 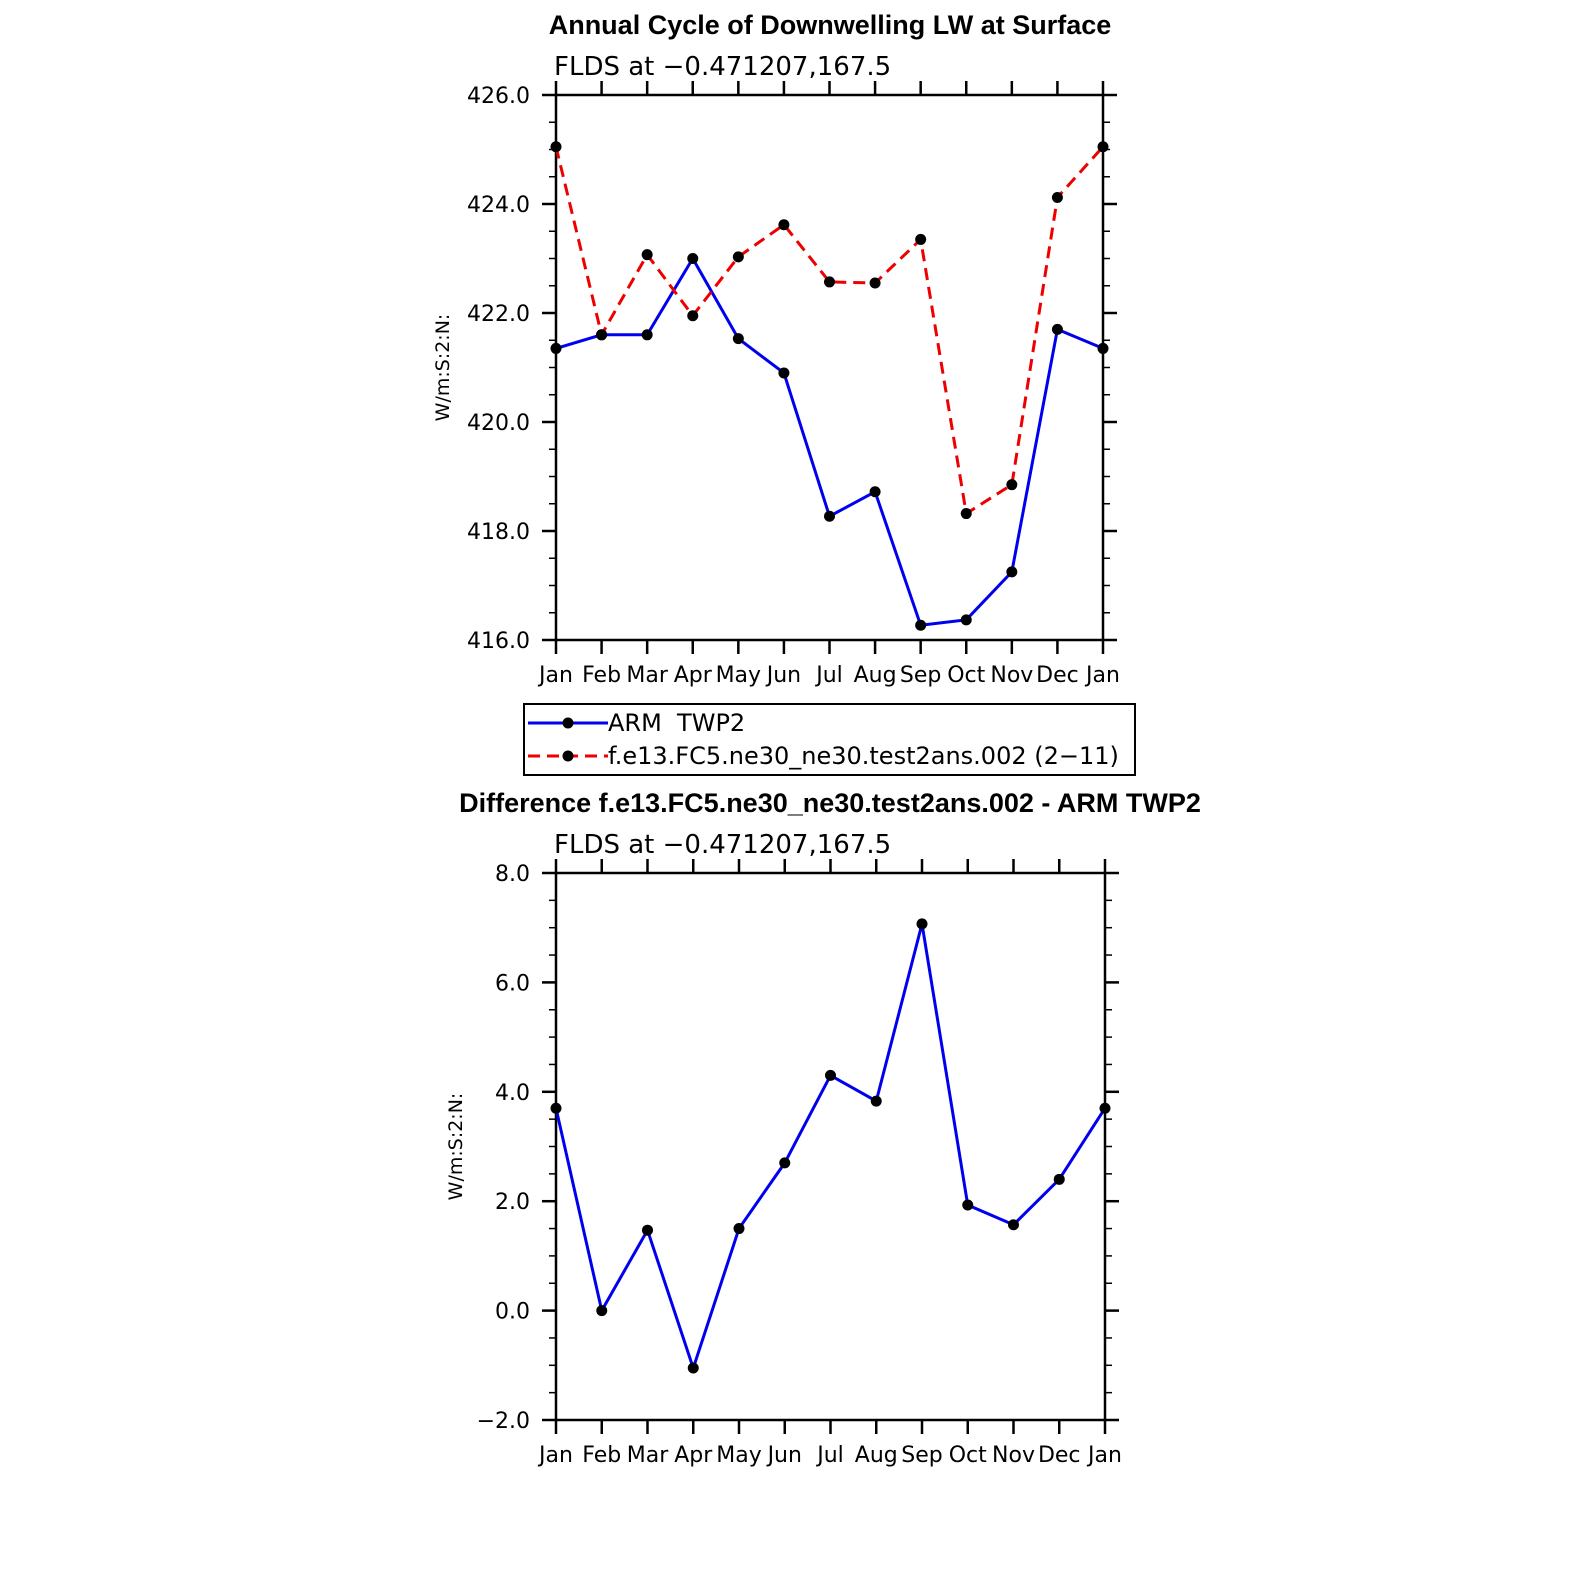 What do you see at coordinates (498, 205) in the screenshot?
I see `y-tick-label: 424.0` at bounding box center [498, 205].